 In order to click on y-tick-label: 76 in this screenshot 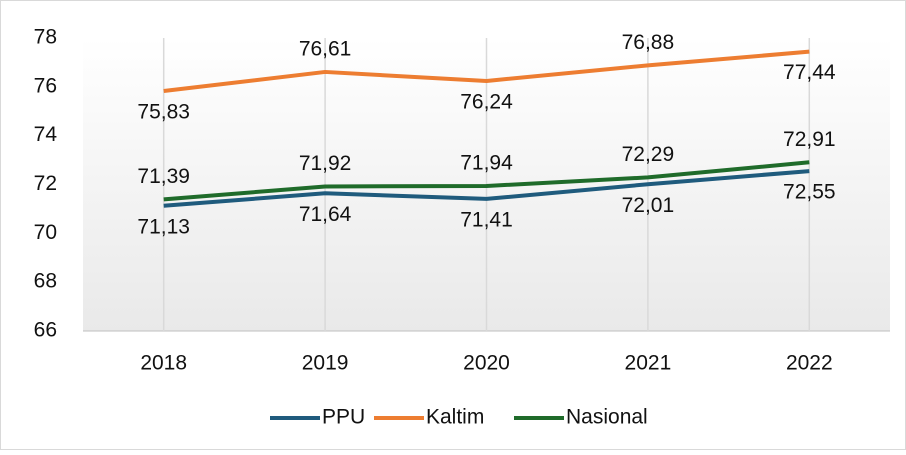, I will do `click(45, 85)`.